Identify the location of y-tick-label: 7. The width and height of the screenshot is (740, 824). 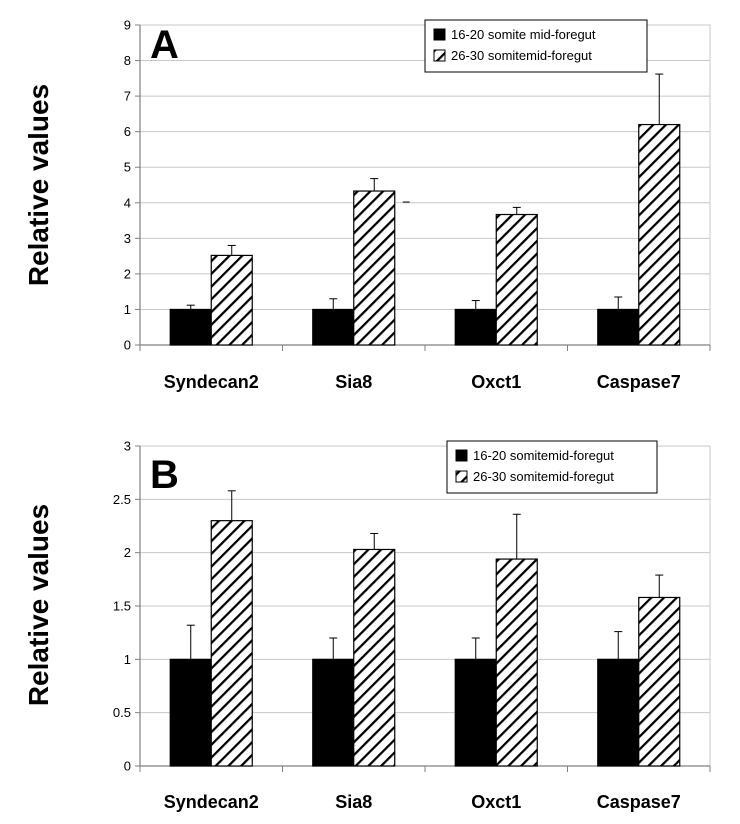
(127, 96).